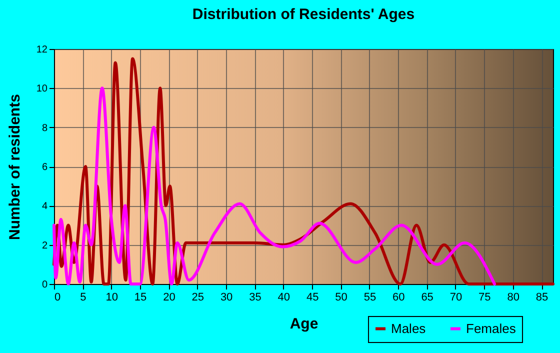 The image size is (560, 353). I want to click on x-tick-label: 80, so click(513, 298).